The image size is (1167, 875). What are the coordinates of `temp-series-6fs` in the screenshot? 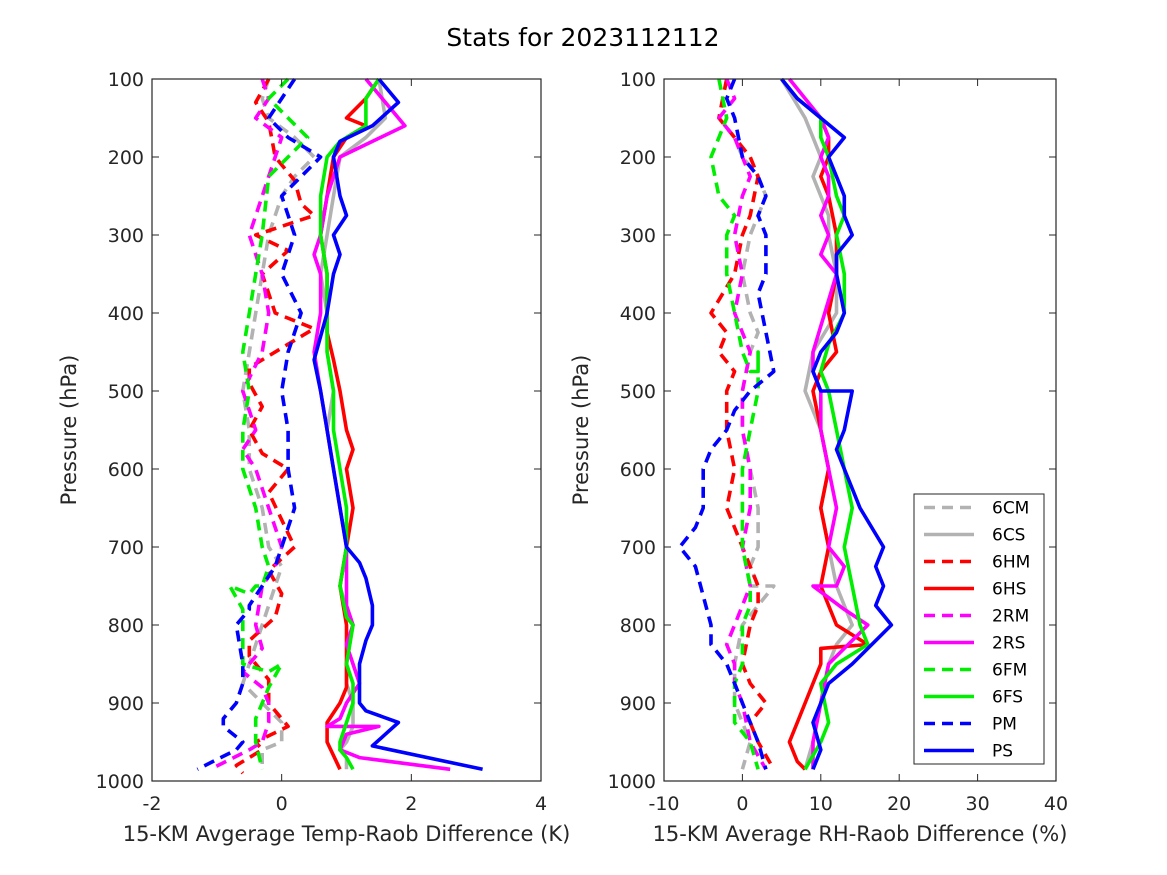 It's located at (349, 424).